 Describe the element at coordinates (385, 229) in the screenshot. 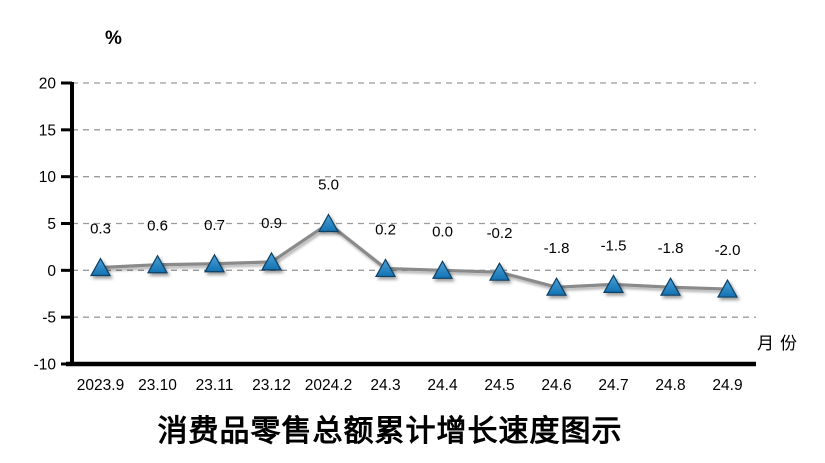

I see `data-point-label: 0.2` at that location.